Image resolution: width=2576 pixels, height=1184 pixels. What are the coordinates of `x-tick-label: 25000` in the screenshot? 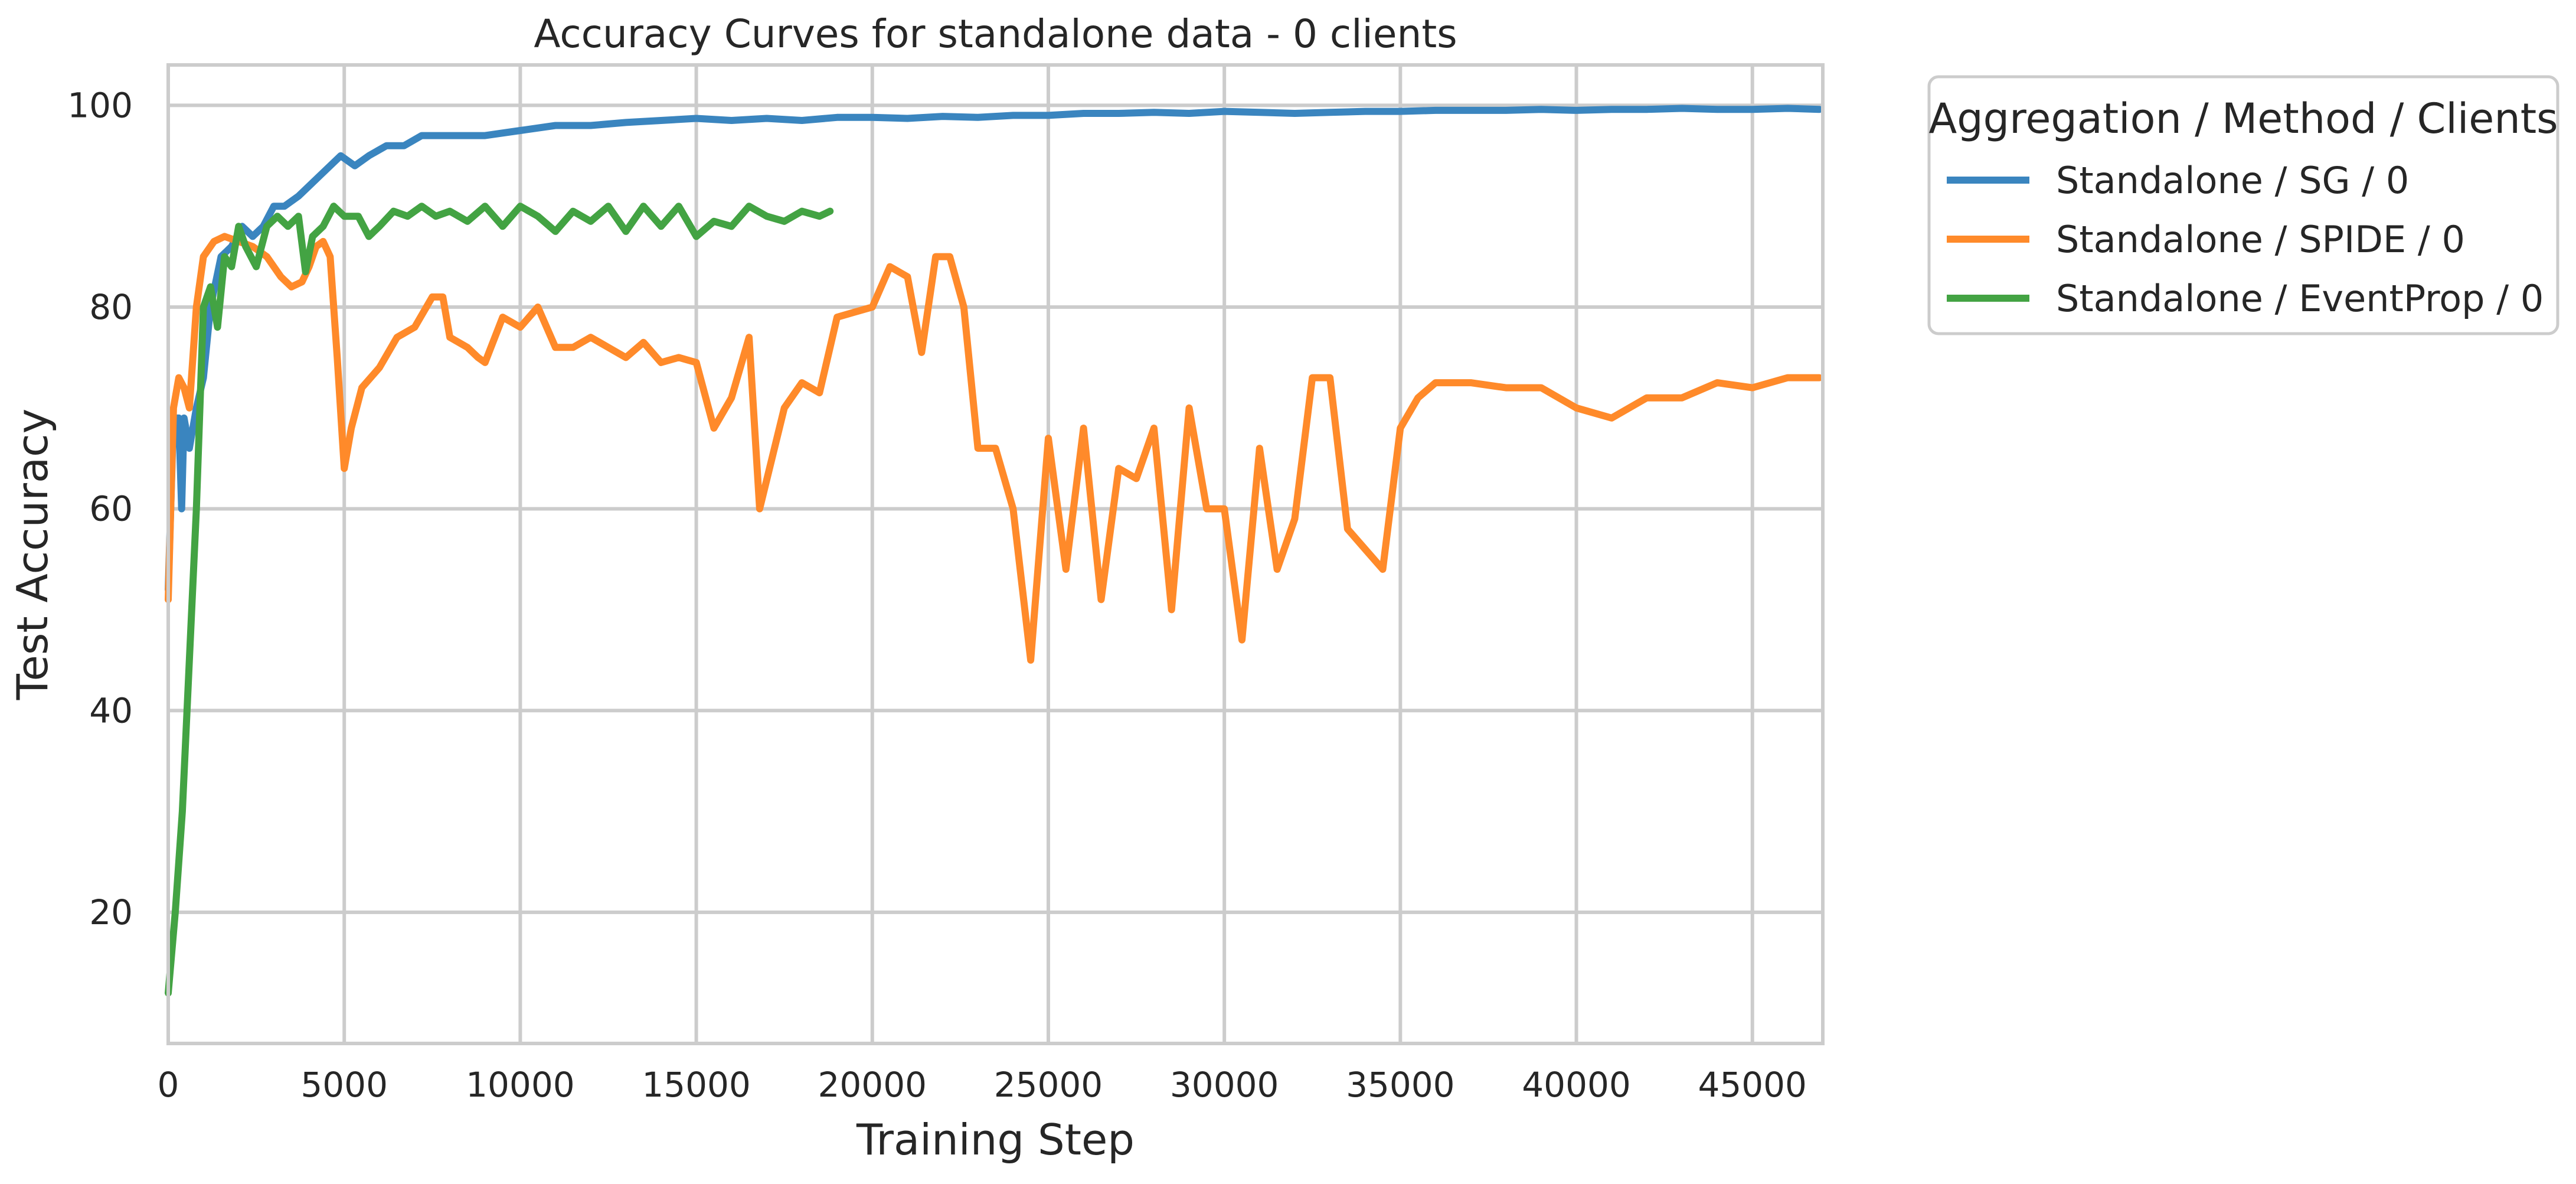 It's located at (1048, 1085).